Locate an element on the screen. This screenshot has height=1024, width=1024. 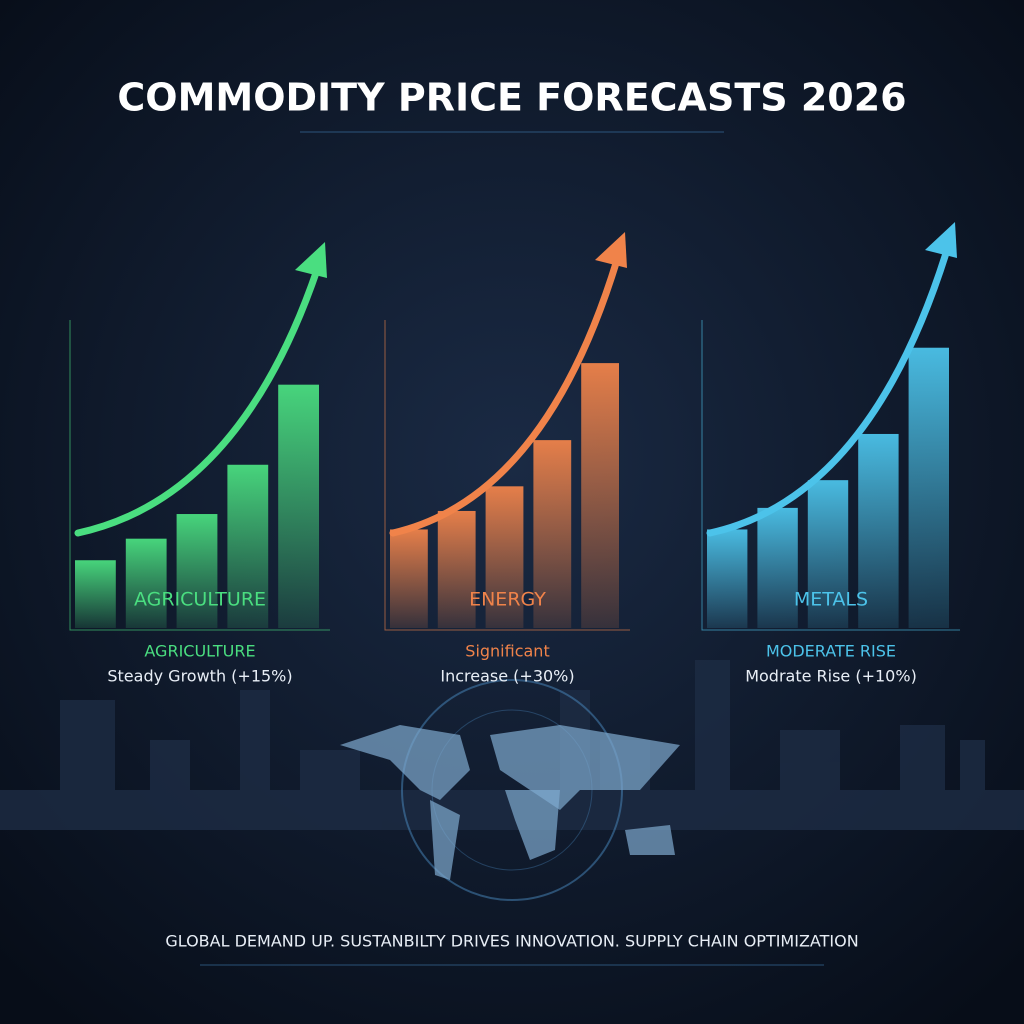
panel-subtitle: Significant is located at coordinates (507, 651).